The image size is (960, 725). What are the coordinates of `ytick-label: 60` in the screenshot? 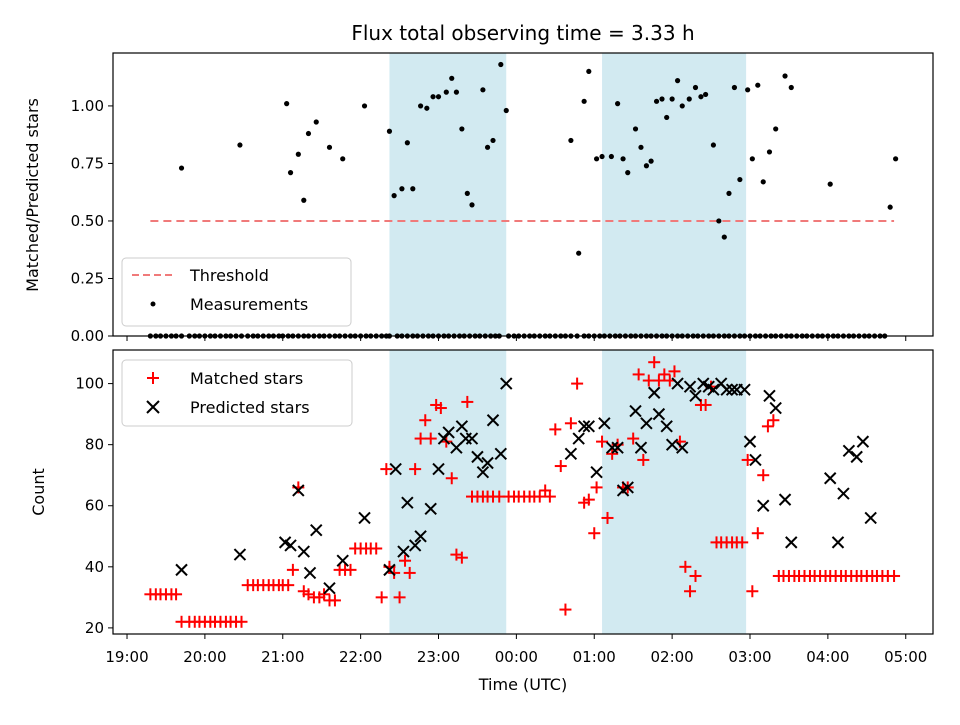 It's located at (94, 506).